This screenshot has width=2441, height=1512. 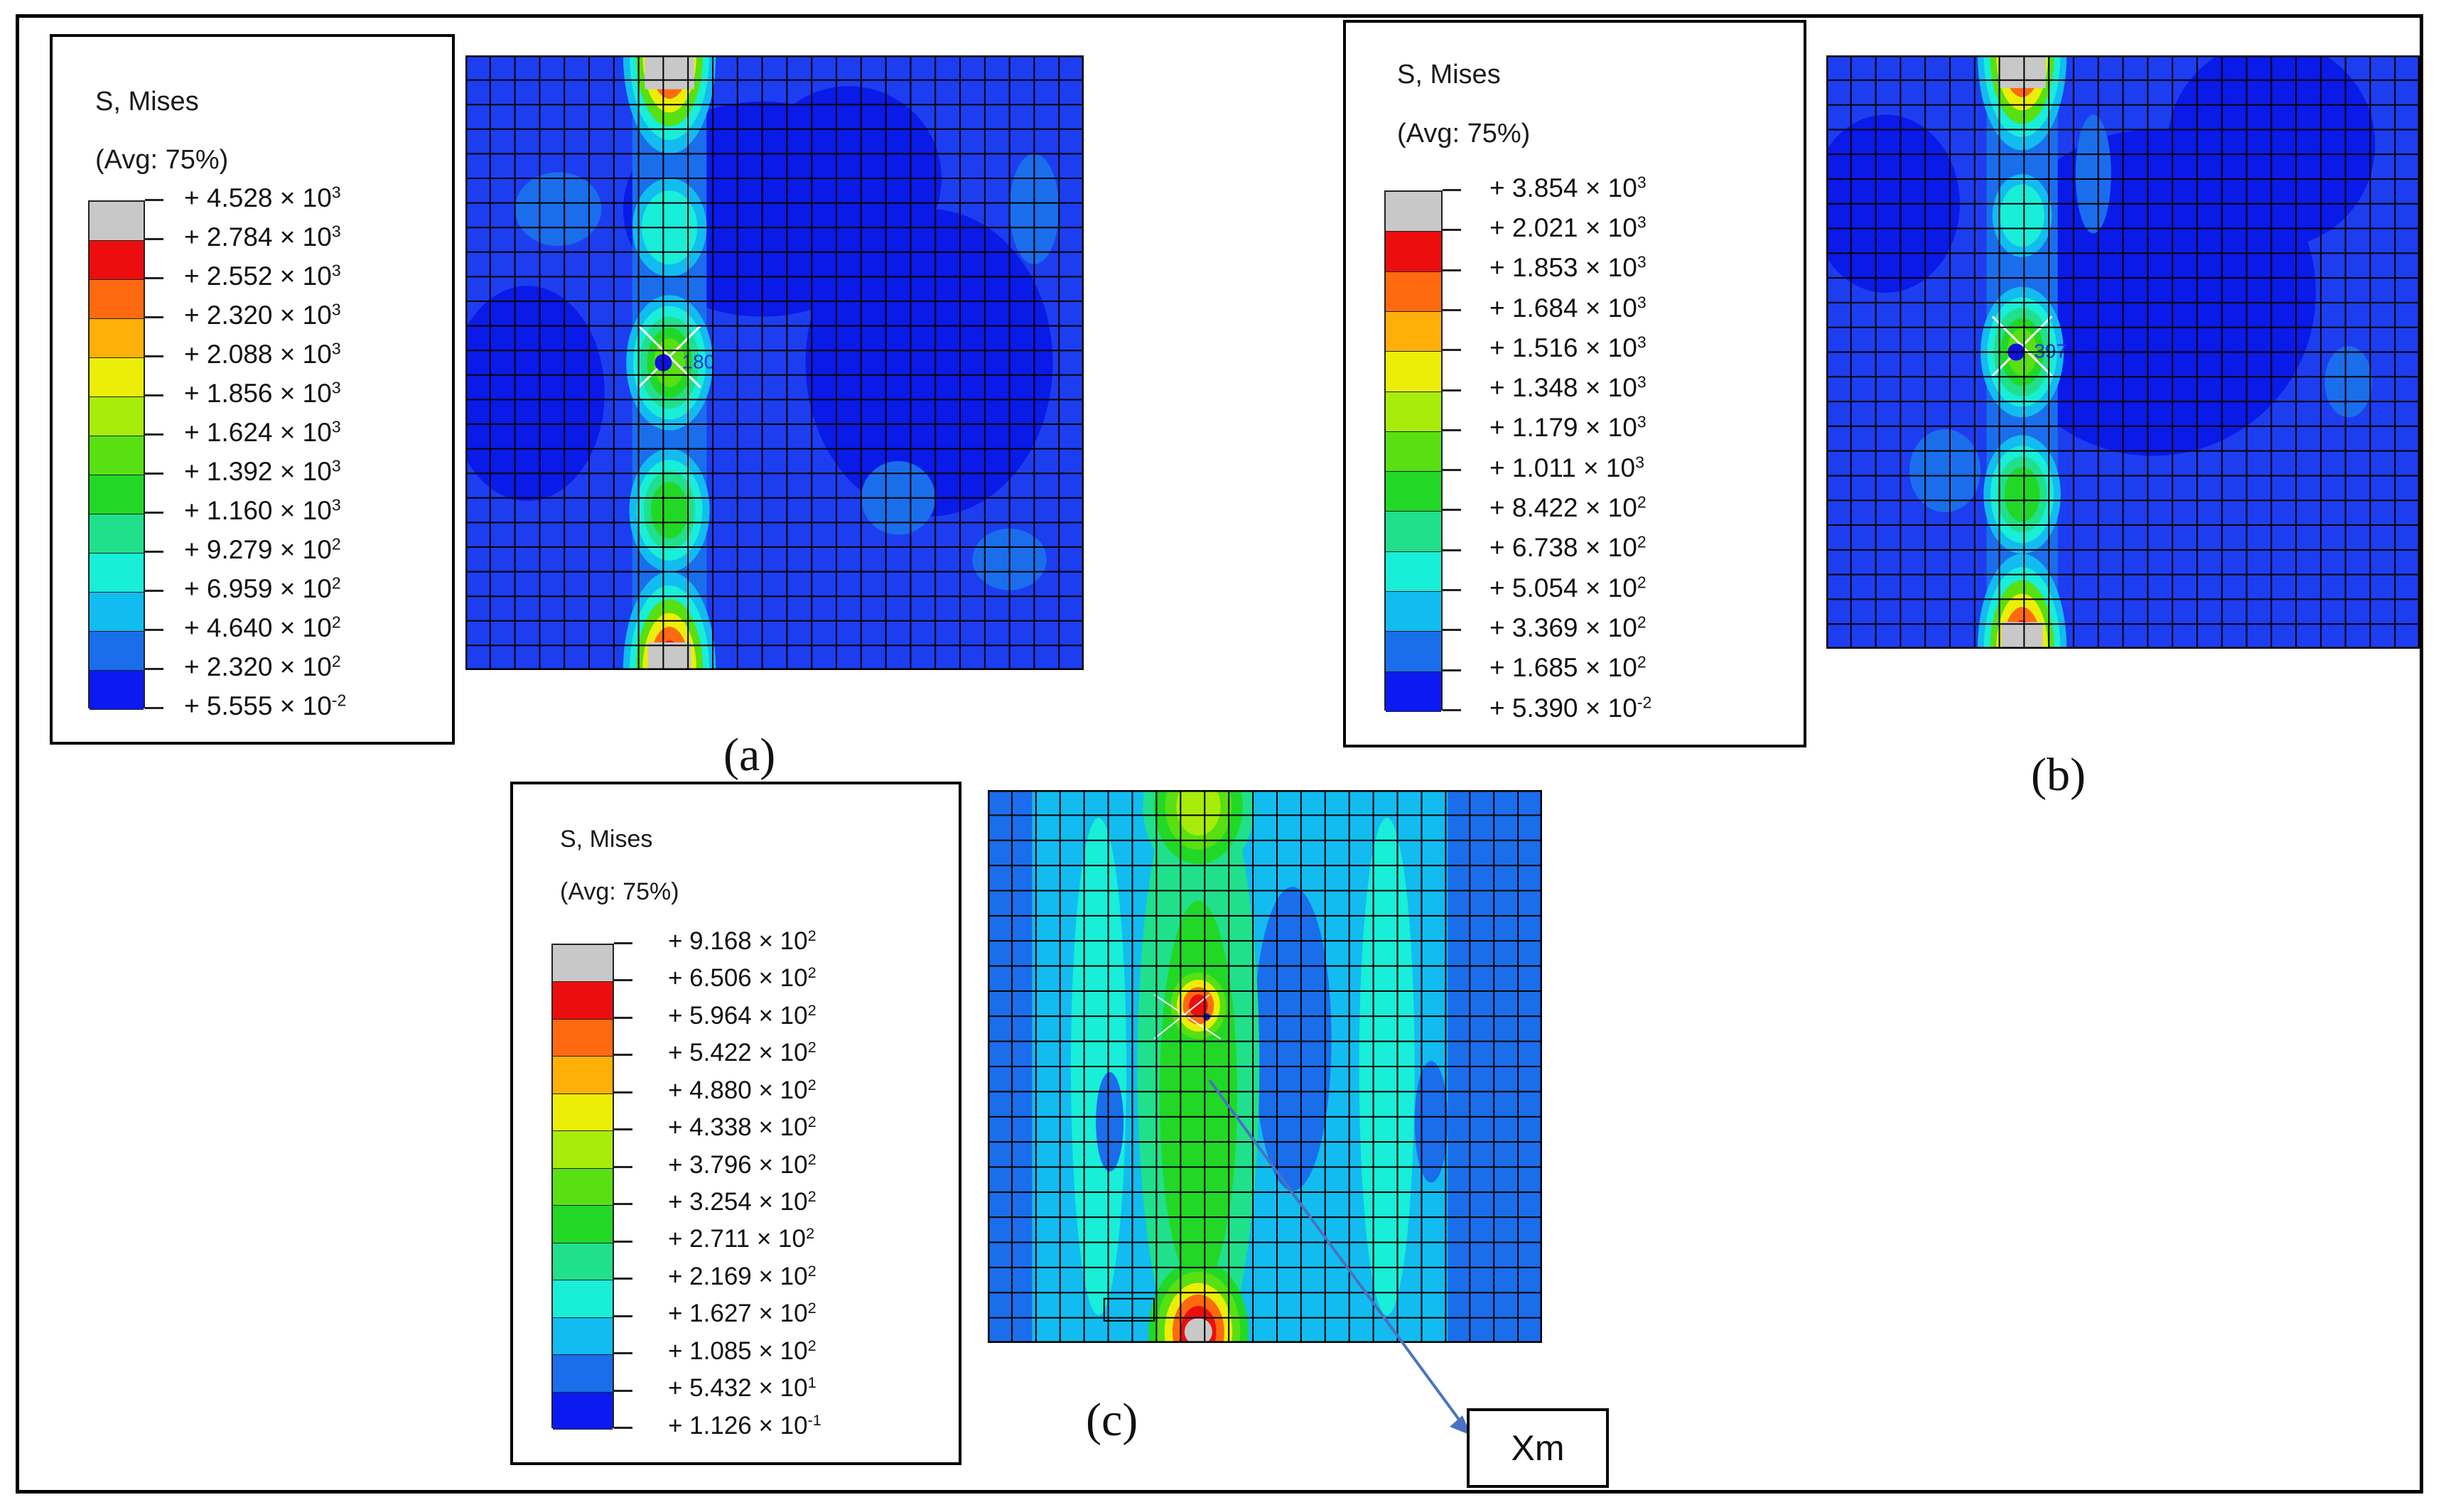 What do you see at coordinates (619, 891) in the screenshot?
I see `legend-avg-note: (Avg: 75%)` at bounding box center [619, 891].